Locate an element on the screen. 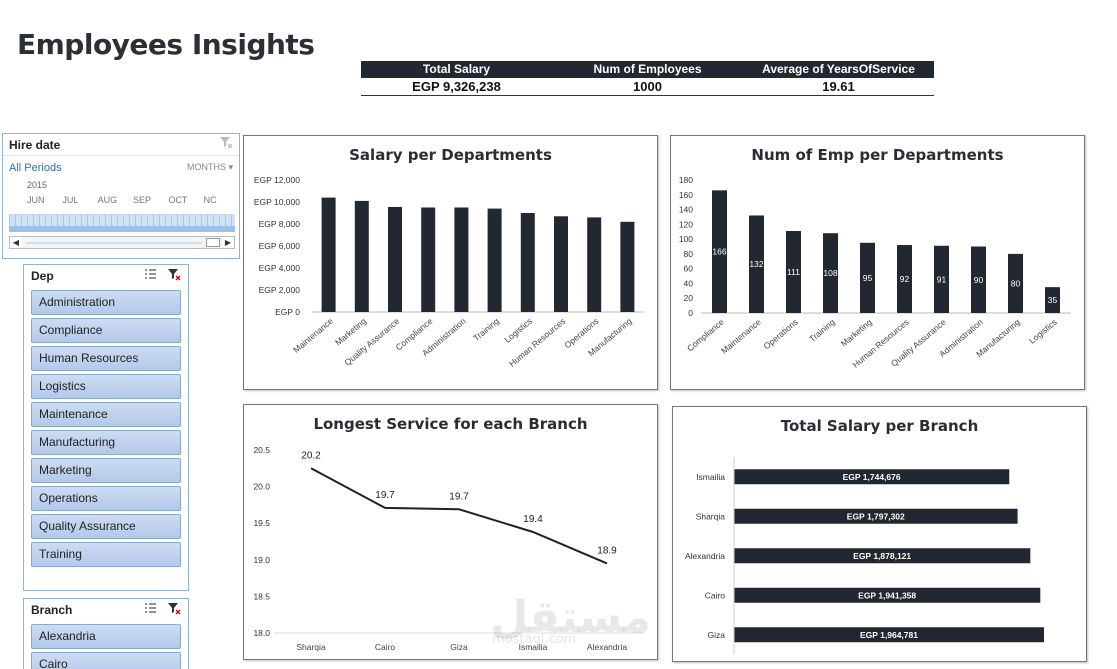 This screenshot has height=669, width=1117. slicer-item-operations: Operations is located at coordinates (106, 498).